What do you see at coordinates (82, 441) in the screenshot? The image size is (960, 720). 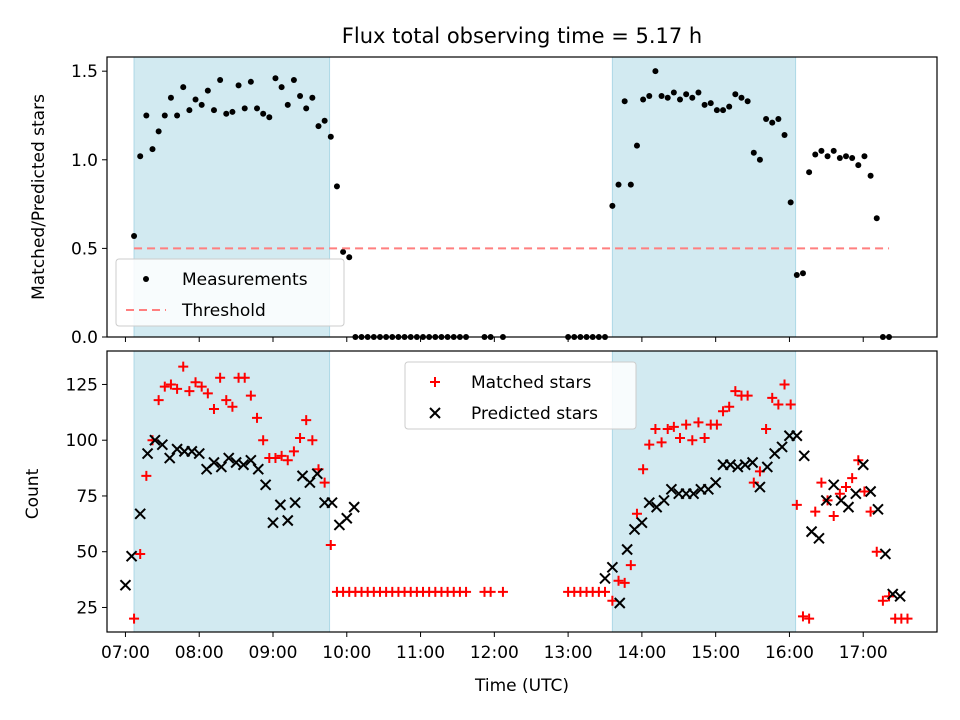 I see `y-tick-label: 100` at bounding box center [82, 441].